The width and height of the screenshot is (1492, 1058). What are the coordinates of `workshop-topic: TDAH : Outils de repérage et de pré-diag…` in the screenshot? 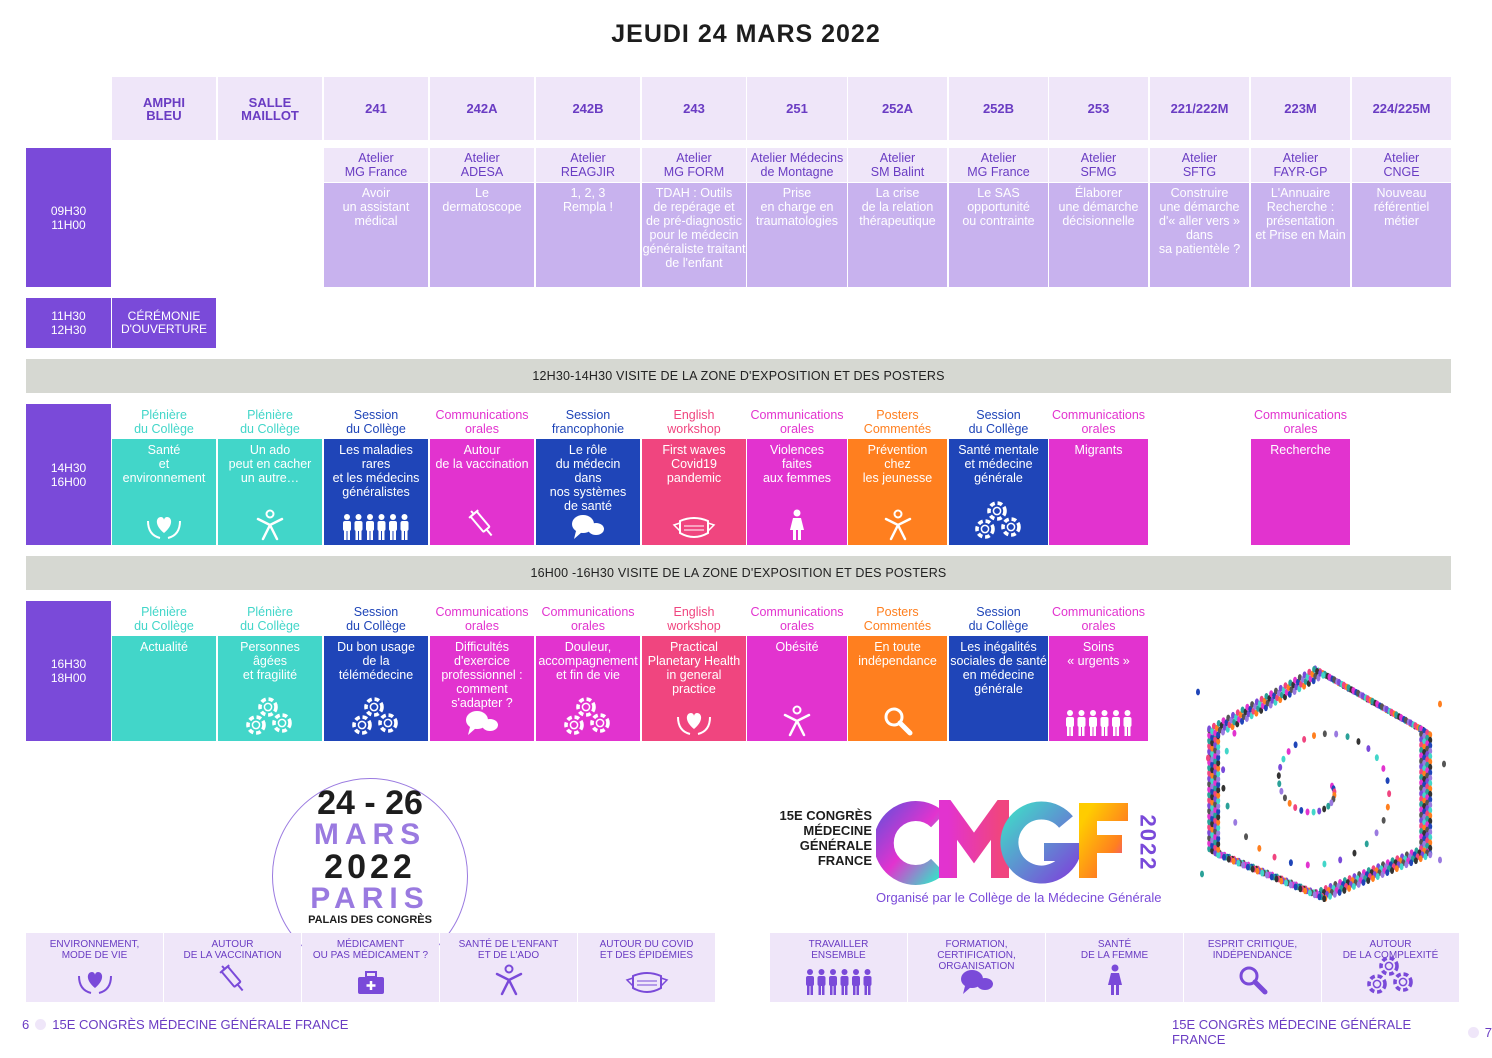 It's located at (694, 235).